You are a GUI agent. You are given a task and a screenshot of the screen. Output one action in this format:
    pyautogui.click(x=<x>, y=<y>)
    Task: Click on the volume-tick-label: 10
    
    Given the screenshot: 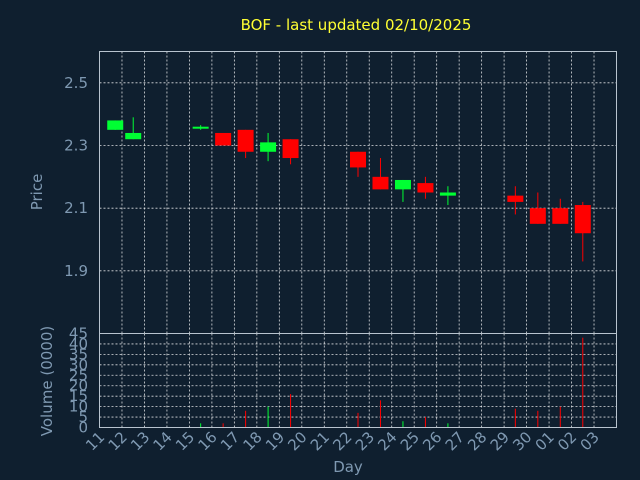 What is the action you would take?
    pyautogui.click(x=78, y=407)
    